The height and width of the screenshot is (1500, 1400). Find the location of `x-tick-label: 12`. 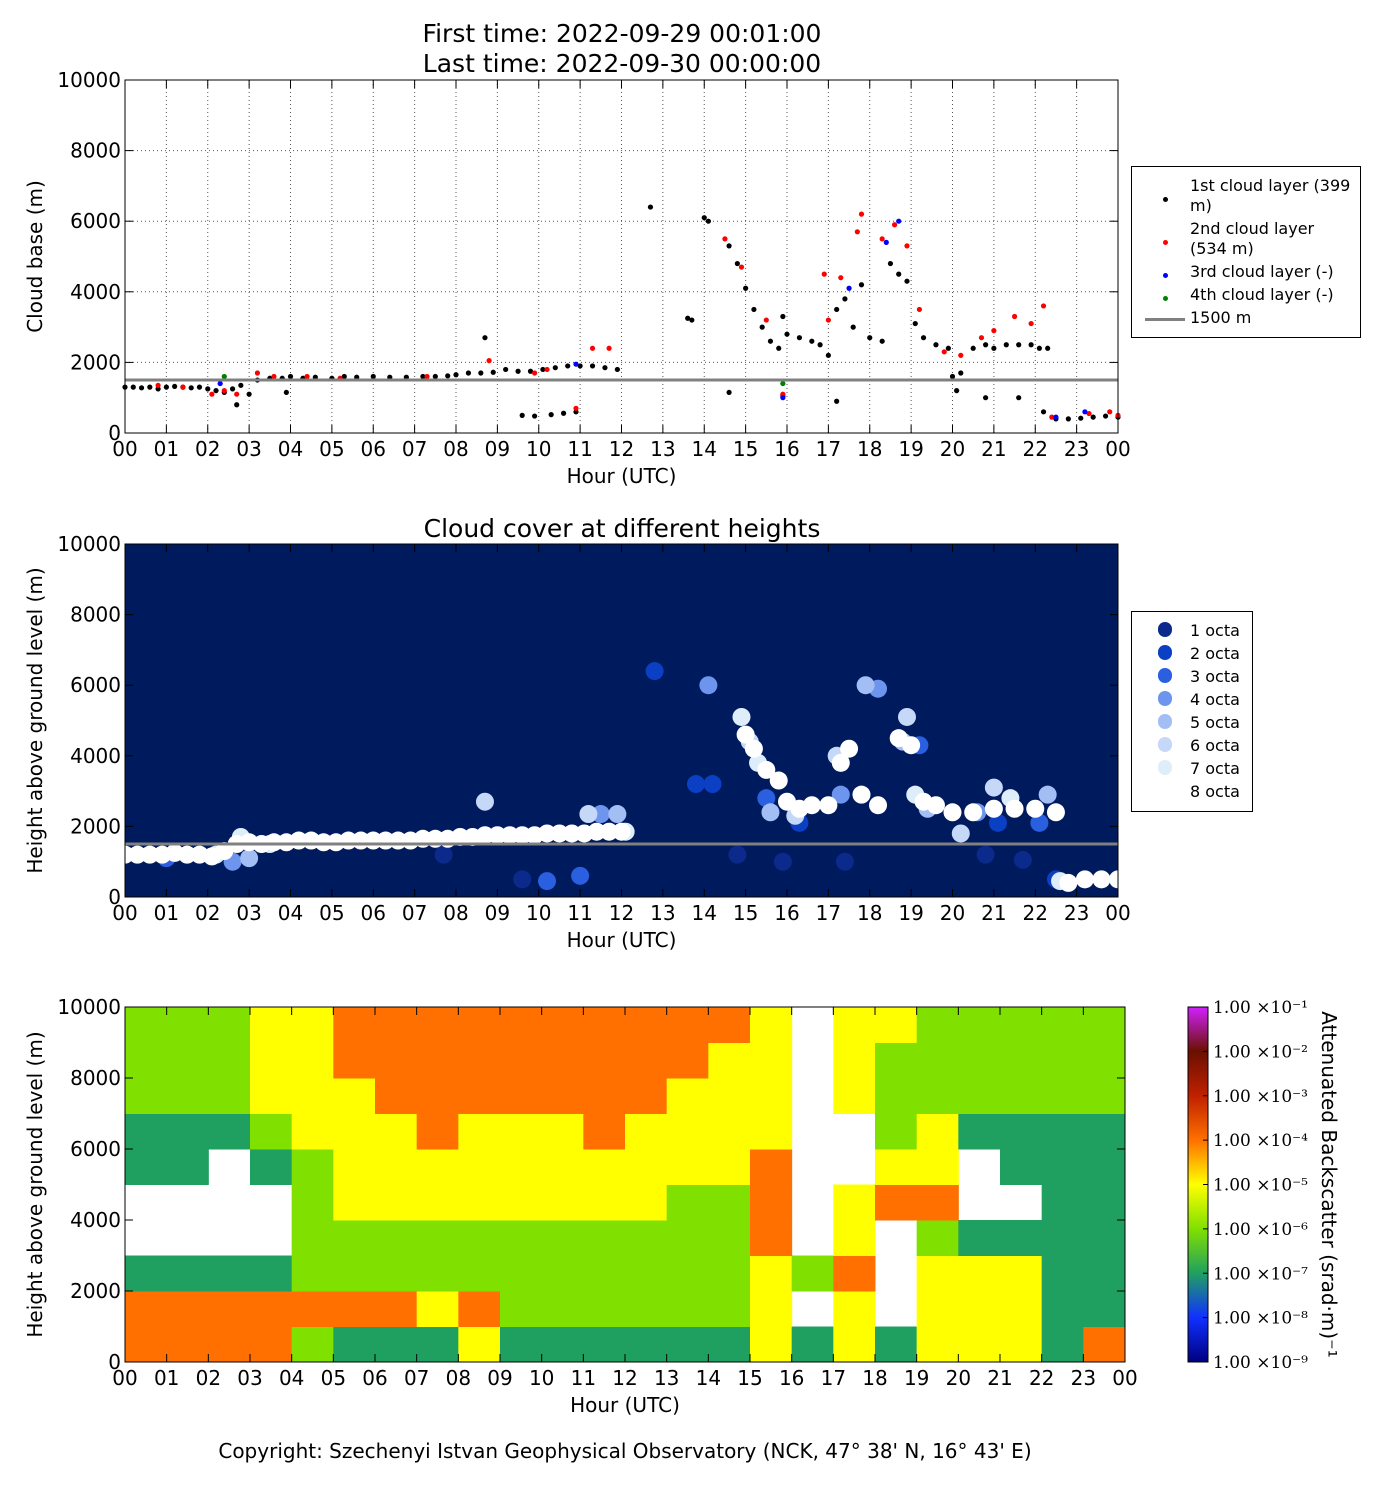

x-tick-label: 12 is located at coordinates (621, 449).